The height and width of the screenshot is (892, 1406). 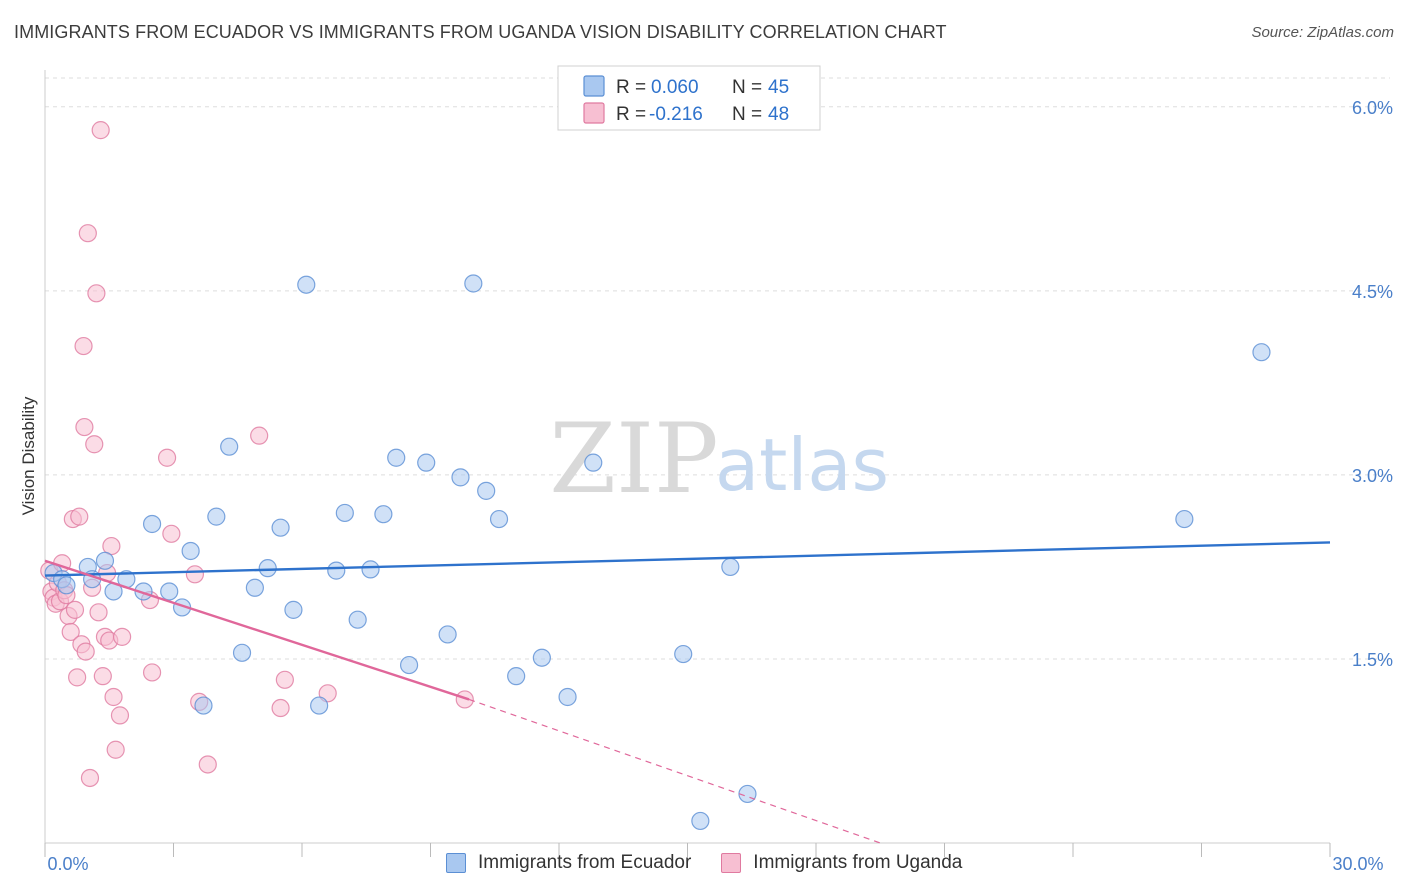 What do you see at coordinates (67, 864) in the screenshot?
I see `x-tick-label-min: 0.0%` at bounding box center [67, 864].